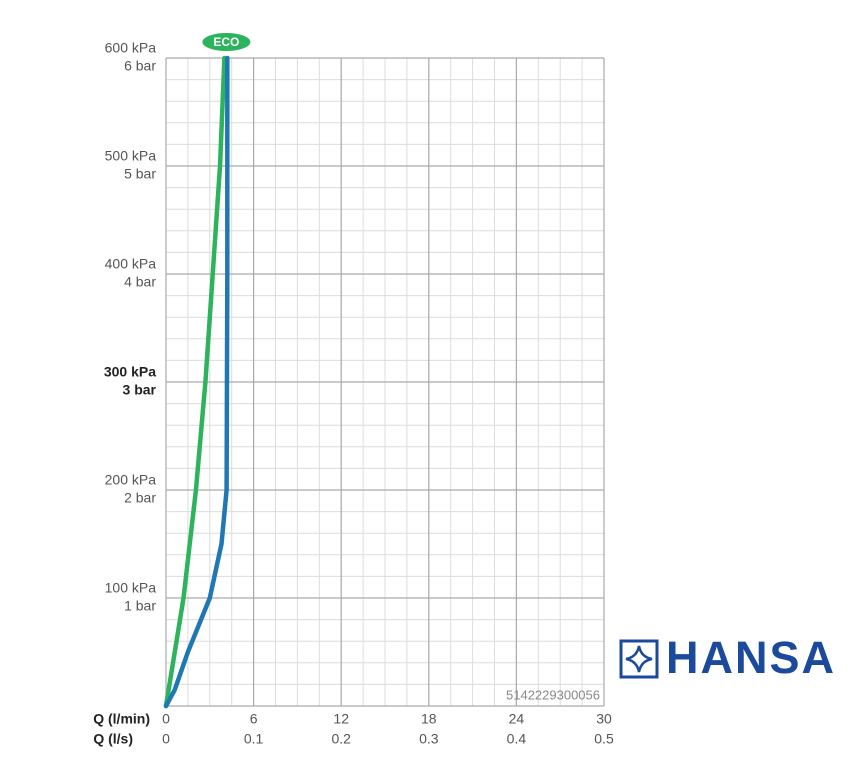 This screenshot has width=857, height=783. Describe the element at coordinates (113, 739) in the screenshot. I see `x2-axis-label: Q (l/s)` at that location.